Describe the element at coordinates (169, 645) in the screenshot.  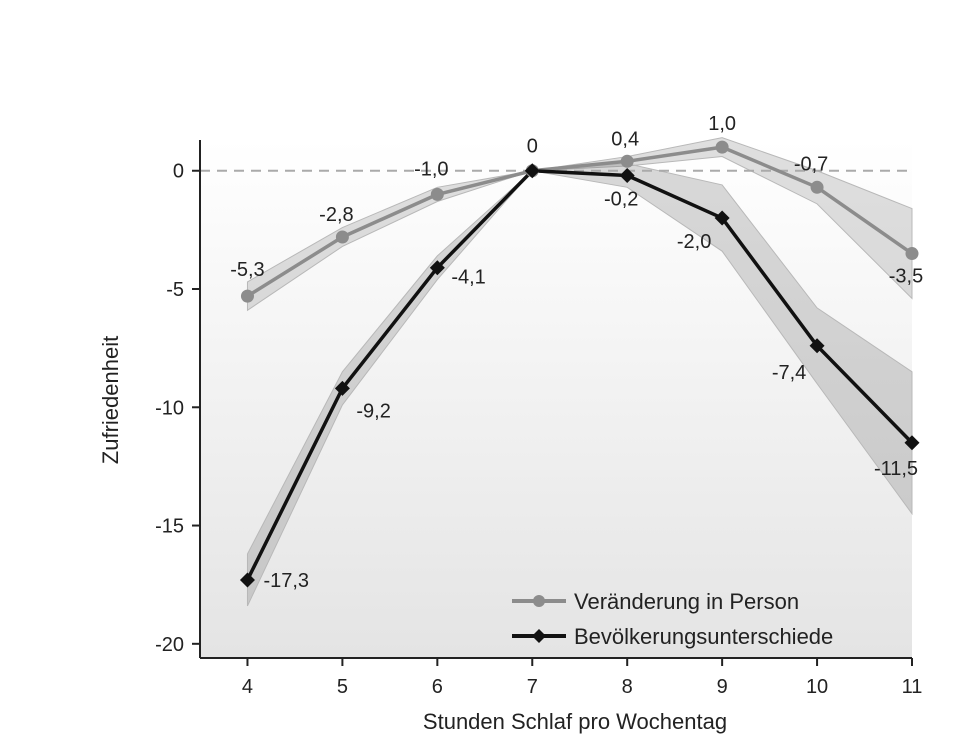
I see `y-tick-label-4: -20` at that location.